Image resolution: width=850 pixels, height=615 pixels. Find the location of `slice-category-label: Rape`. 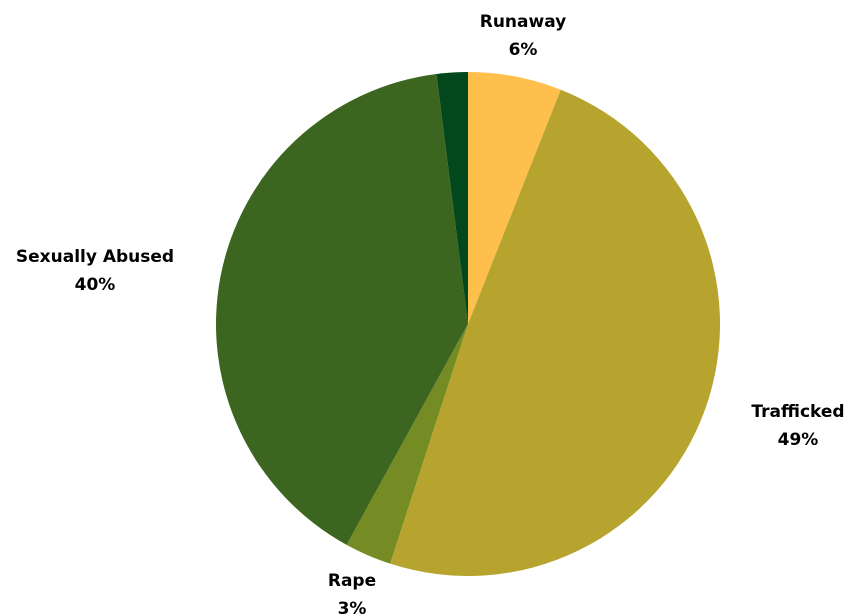

slice-category-label: Rape is located at coordinates (352, 581).